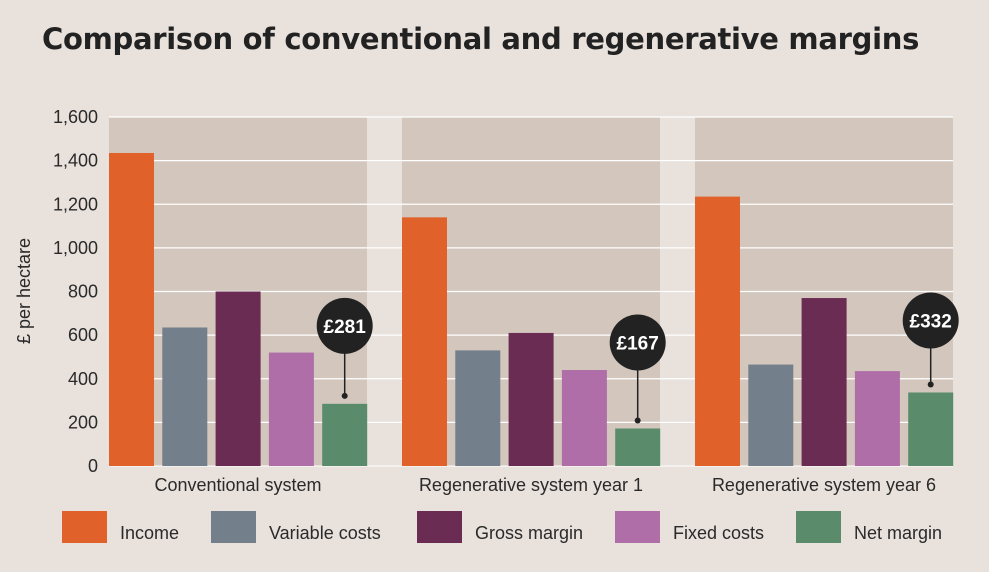 Image resolution: width=989 pixels, height=572 pixels. What do you see at coordinates (439, 527) in the screenshot?
I see `legend-swatch-gross-margin` at bounding box center [439, 527].